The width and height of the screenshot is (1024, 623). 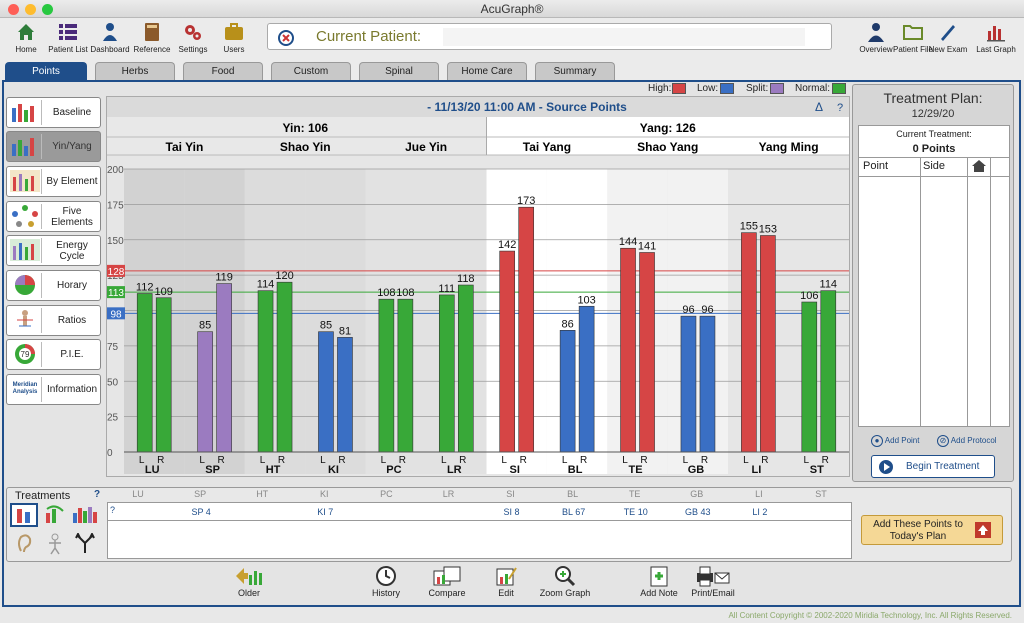 I want to click on meridian-label: SP, so click(x=212, y=470).